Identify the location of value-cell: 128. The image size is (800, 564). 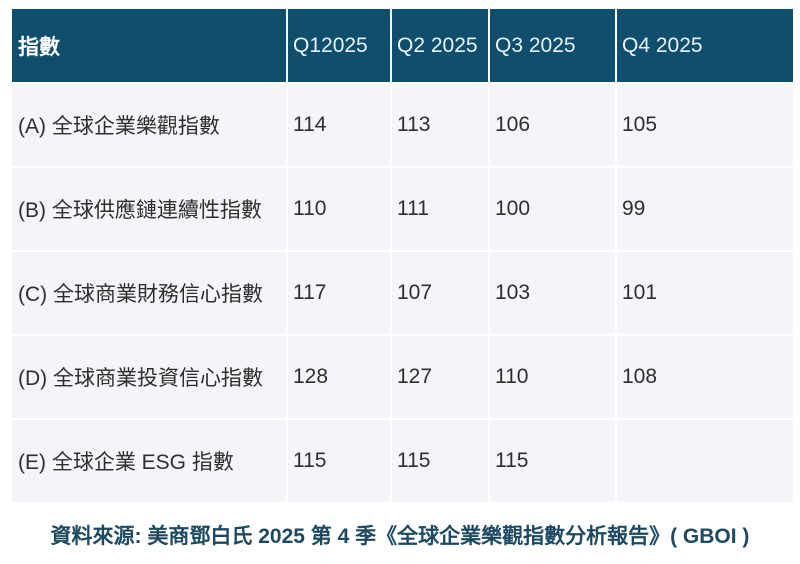
(340, 376).